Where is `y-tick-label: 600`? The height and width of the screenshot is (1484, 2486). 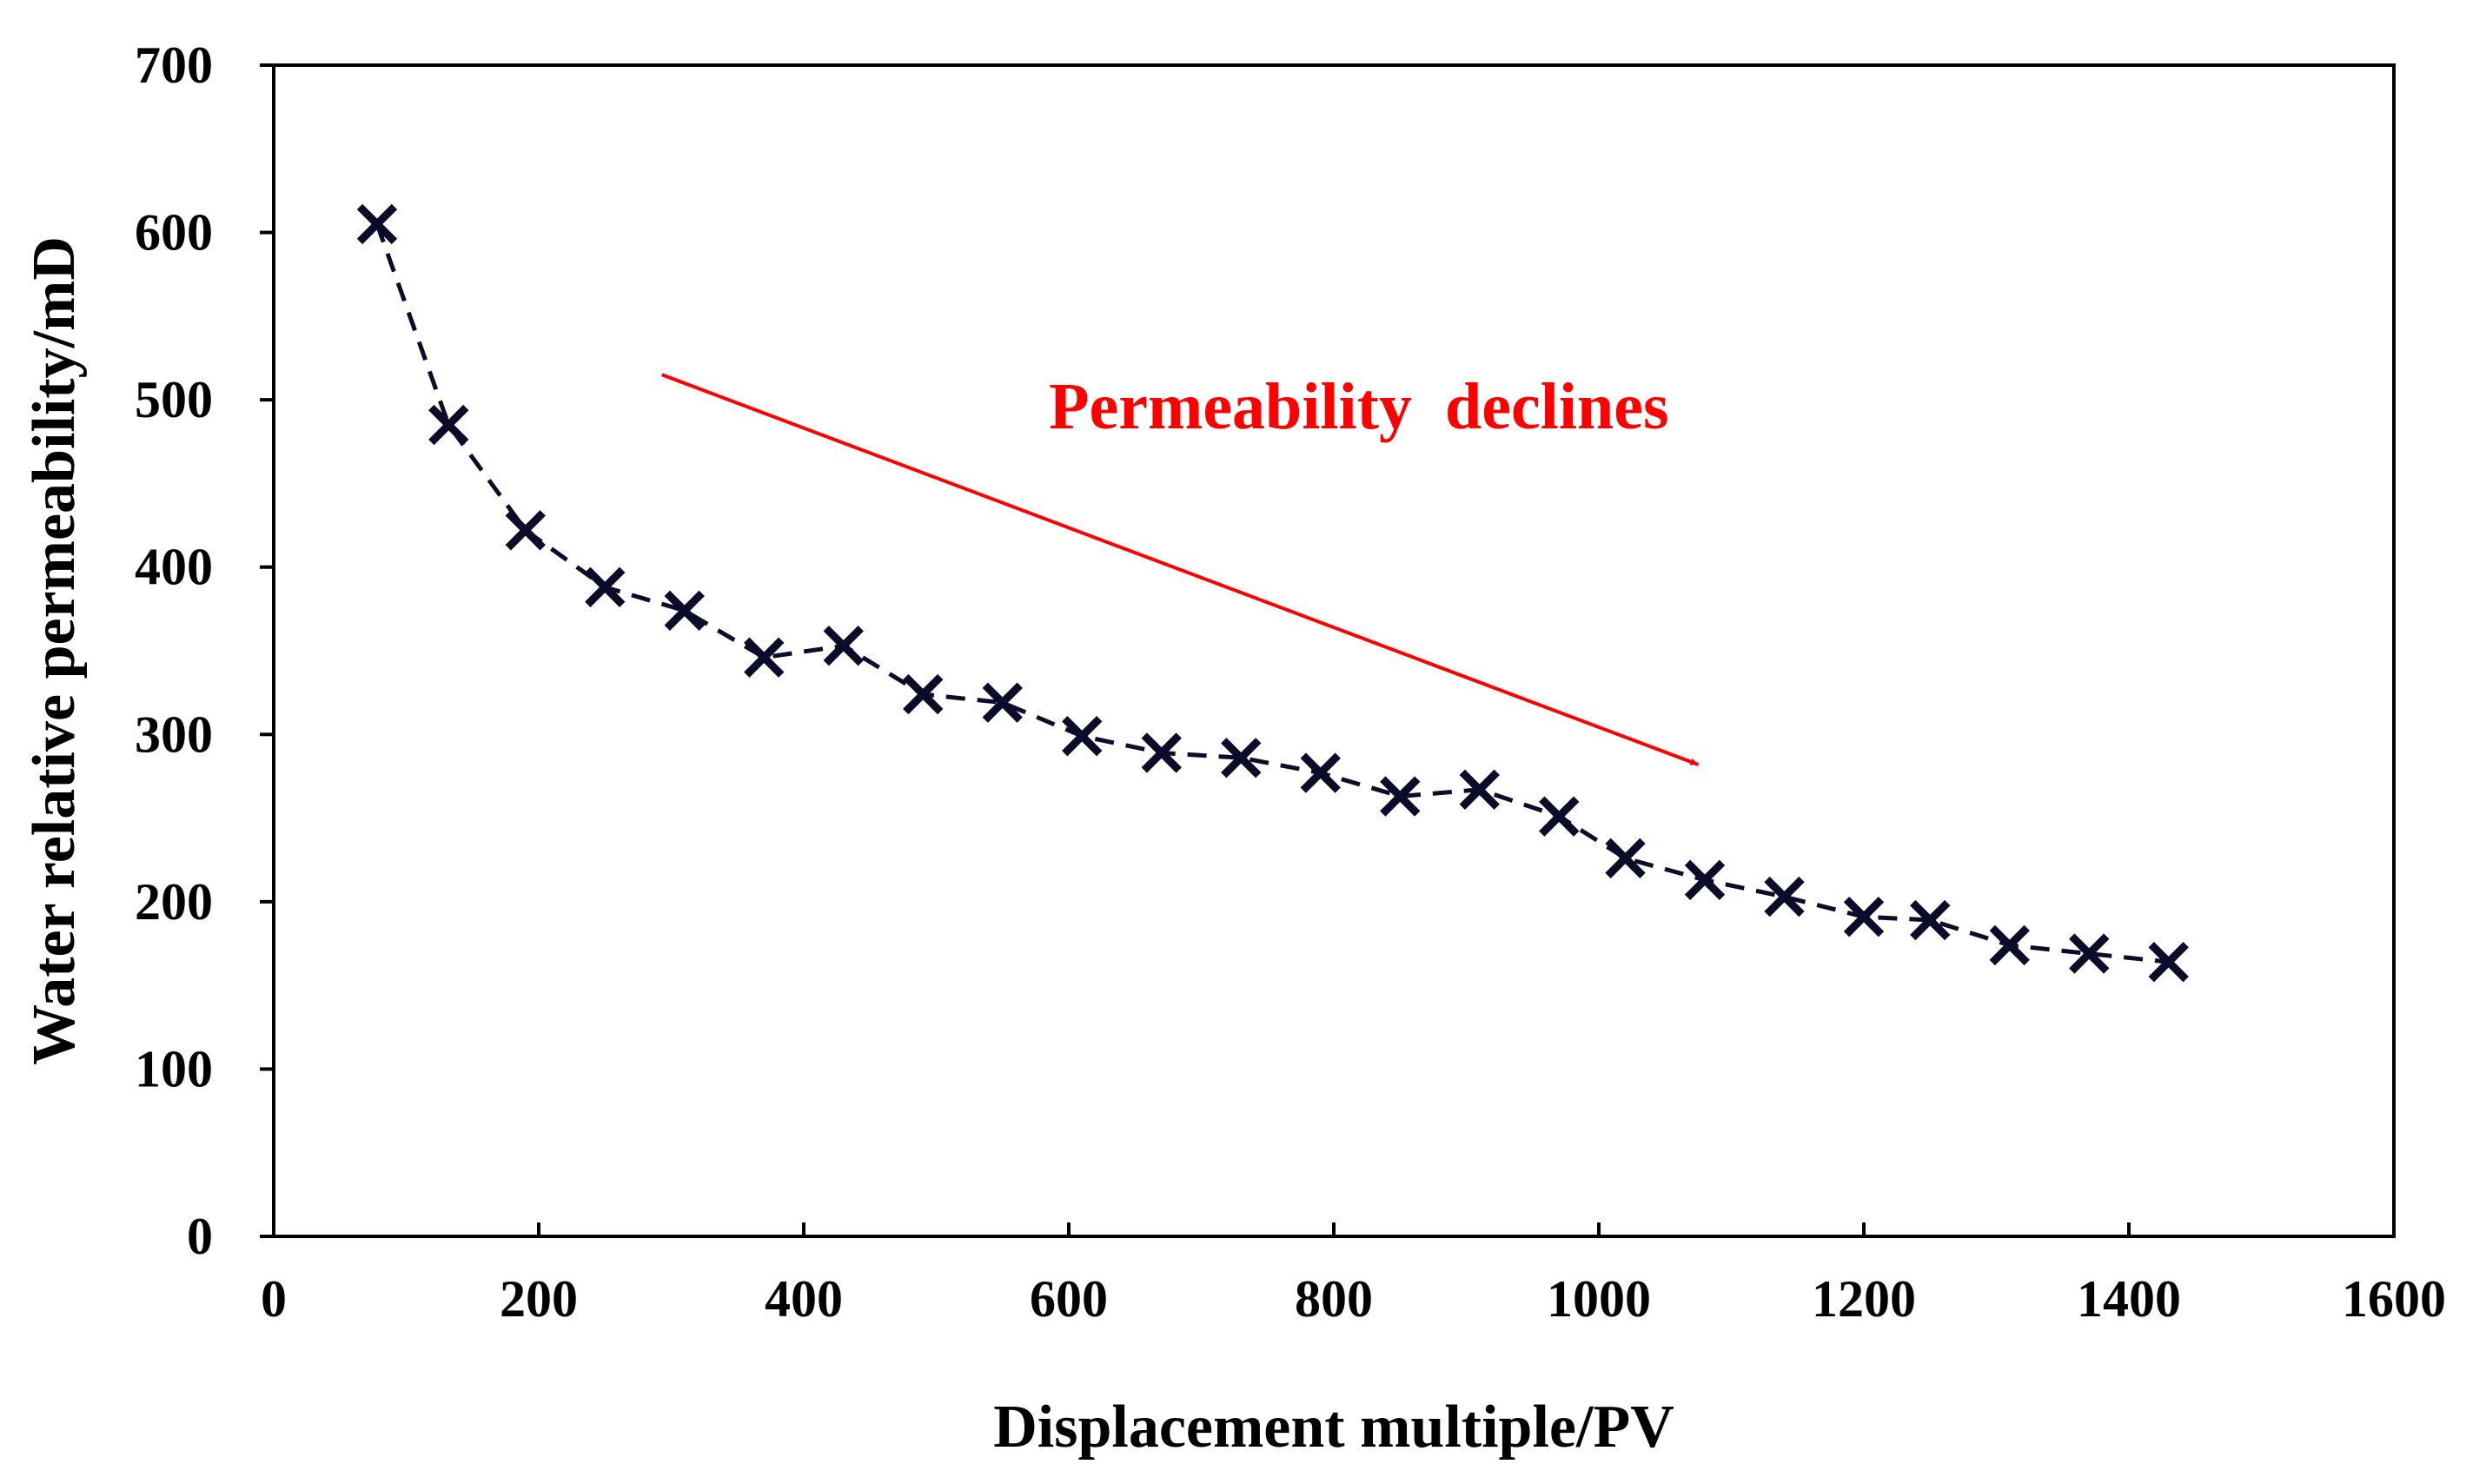
y-tick-label: 600 is located at coordinates (174, 233).